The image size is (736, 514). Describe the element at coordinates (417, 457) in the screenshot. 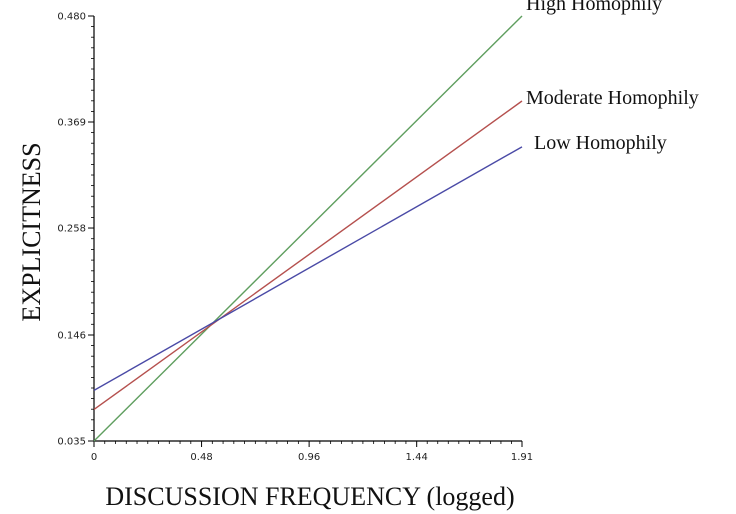

I see `x-tick-label: 1.44` at that location.